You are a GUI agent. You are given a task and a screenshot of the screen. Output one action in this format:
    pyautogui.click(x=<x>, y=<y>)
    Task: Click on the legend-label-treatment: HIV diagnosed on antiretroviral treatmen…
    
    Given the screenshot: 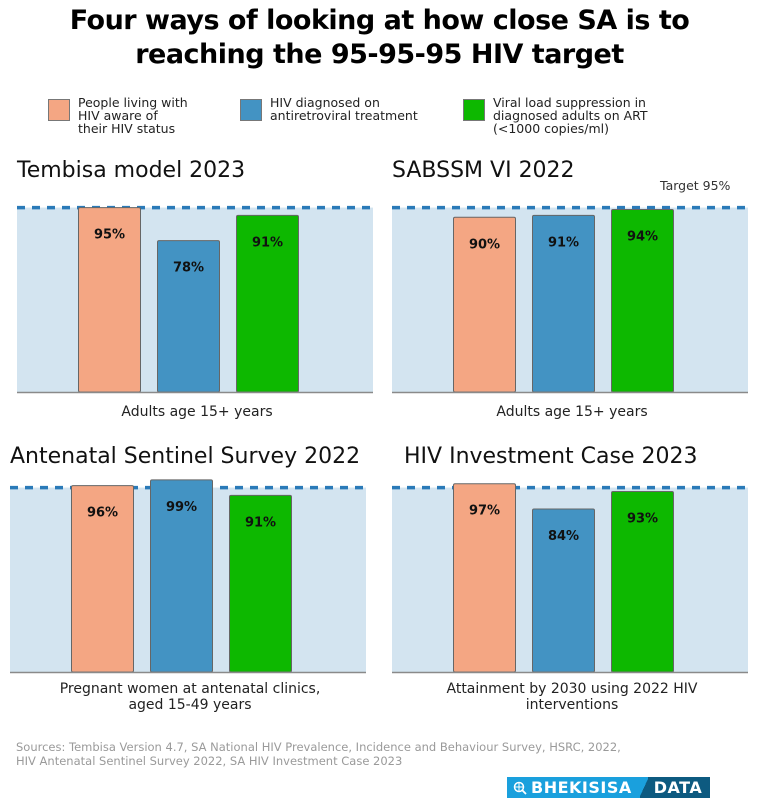 What is the action you would take?
    pyautogui.click(x=344, y=109)
    